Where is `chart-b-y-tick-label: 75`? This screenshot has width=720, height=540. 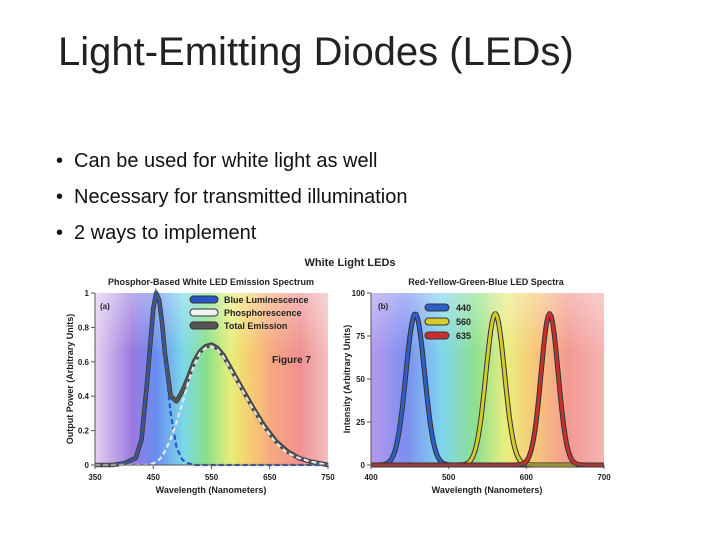
chart-b-y-tick-label: 75 is located at coordinates (360, 336).